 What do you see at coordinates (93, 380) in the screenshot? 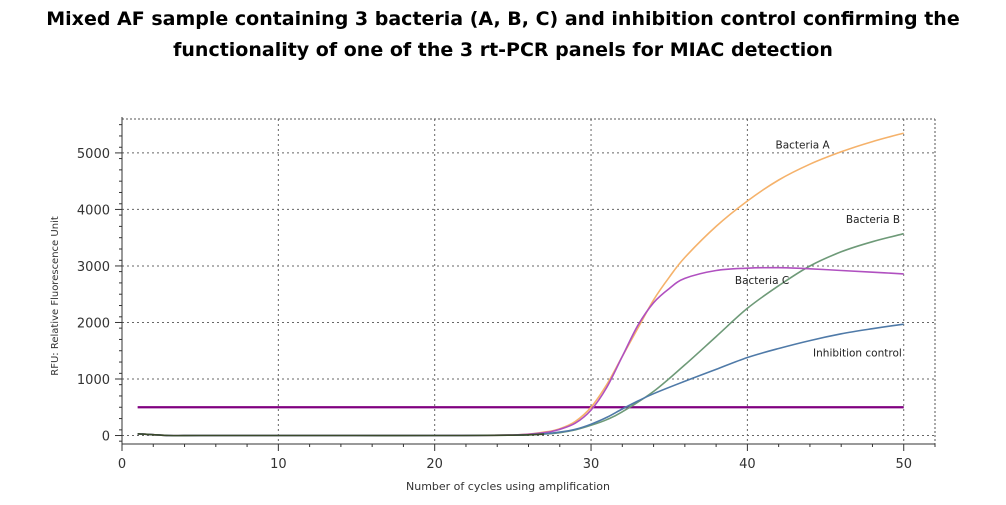
I see `y-tick-label: 1000` at bounding box center [93, 380].